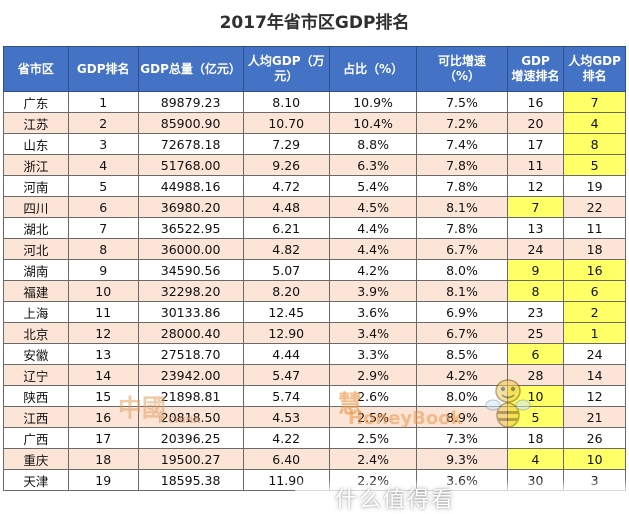 The width and height of the screenshot is (629, 514). What do you see at coordinates (103, 396) in the screenshot?
I see `cell-gdp-rank: 15` at bounding box center [103, 396].